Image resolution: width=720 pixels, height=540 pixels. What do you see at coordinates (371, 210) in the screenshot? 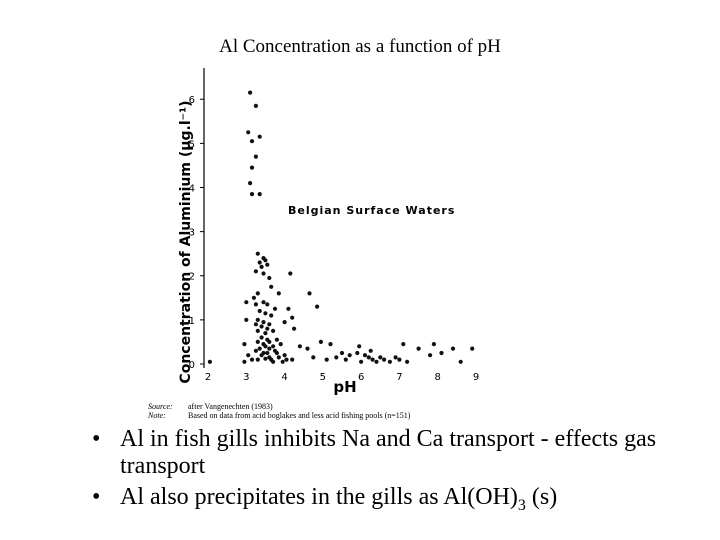
I see `chart-title: Belgian Surface Waters` at bounding box center [371, 210].